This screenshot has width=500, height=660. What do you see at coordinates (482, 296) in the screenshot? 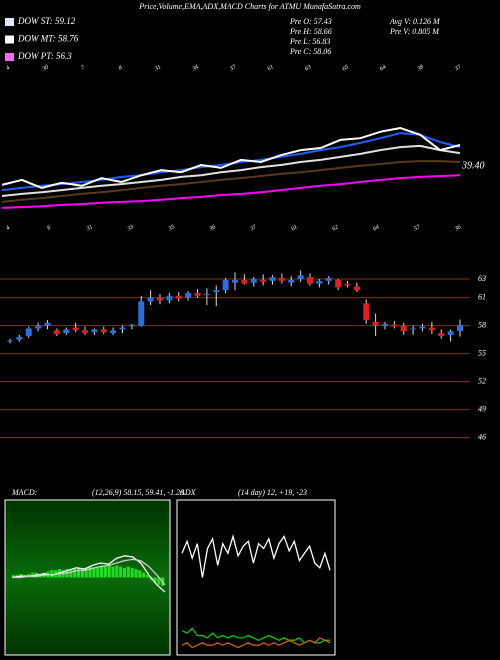
I see `y-tick-label: 61` at bounding box center [482, 296].